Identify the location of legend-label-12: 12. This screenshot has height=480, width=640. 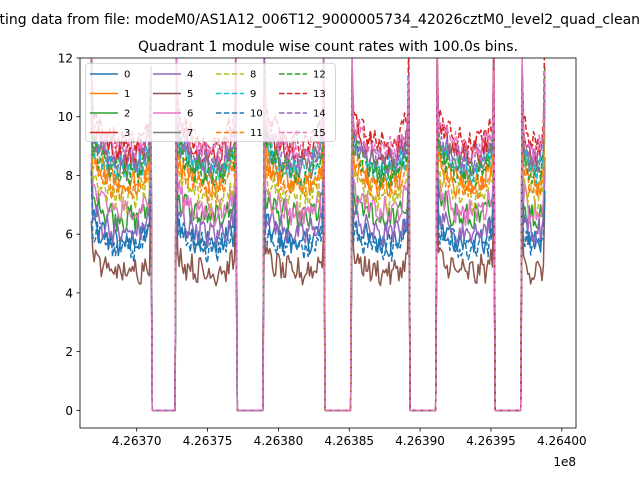
(319, 75).